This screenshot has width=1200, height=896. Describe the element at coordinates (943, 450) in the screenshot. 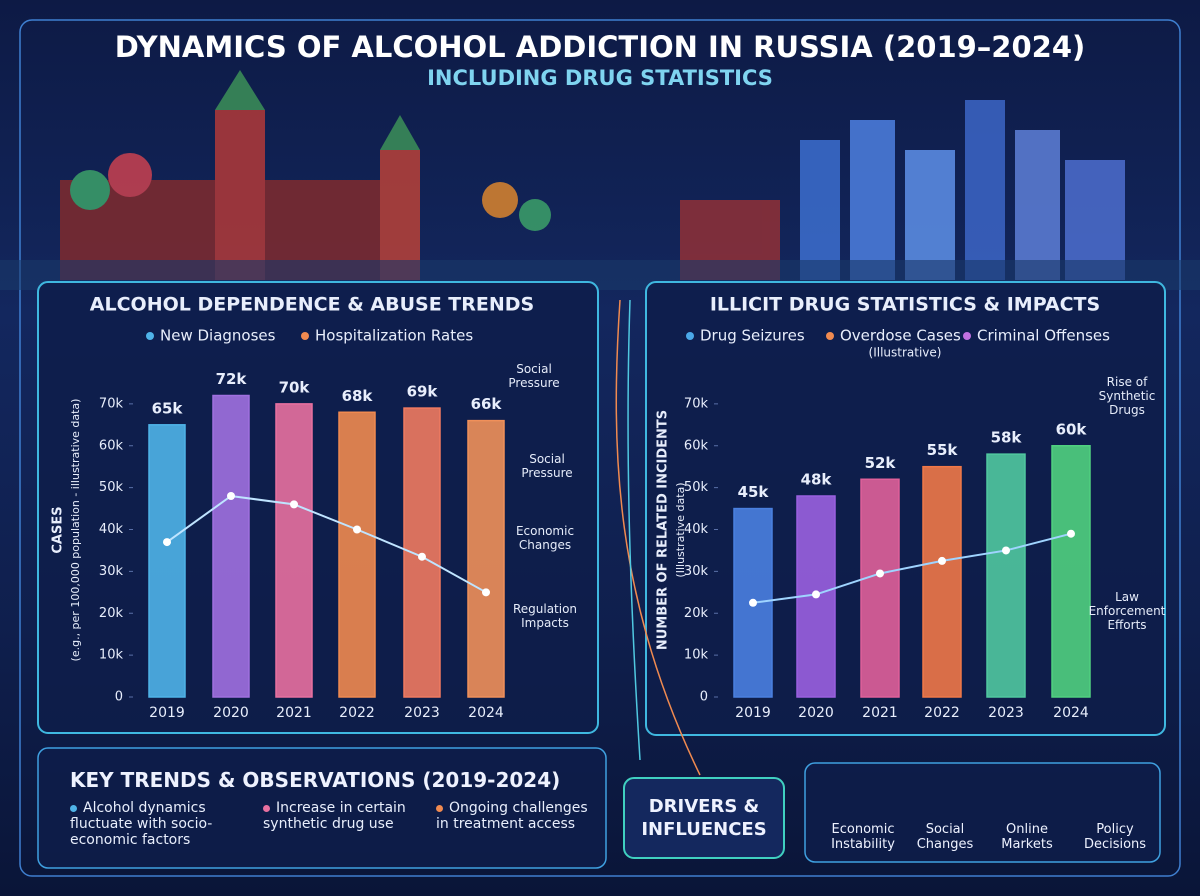

I see `value-label: 55k` at that location.